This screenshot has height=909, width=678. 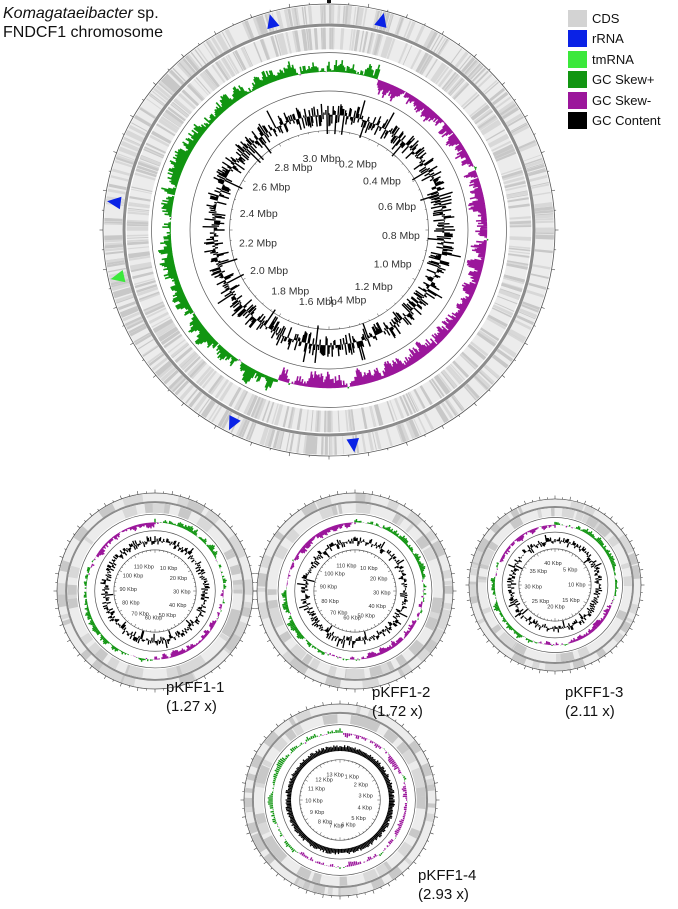 I want to click on gc-content, so click(x=155, y=592).